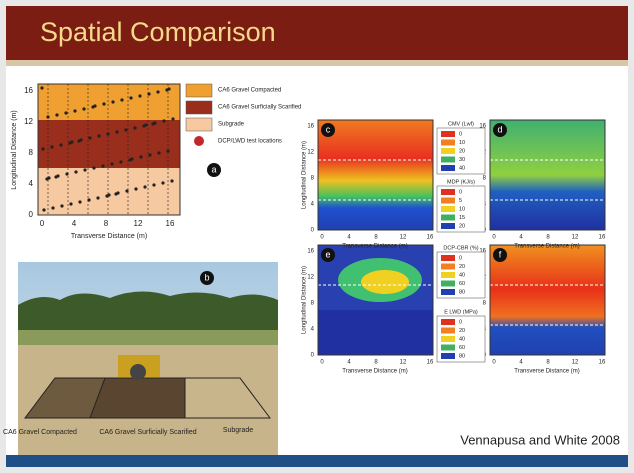 Image resolution: width=634 pixels, height=473 pixels. I want to click on photo-label: CA6 Gravel Surficially Scarified, so click(147, 432).